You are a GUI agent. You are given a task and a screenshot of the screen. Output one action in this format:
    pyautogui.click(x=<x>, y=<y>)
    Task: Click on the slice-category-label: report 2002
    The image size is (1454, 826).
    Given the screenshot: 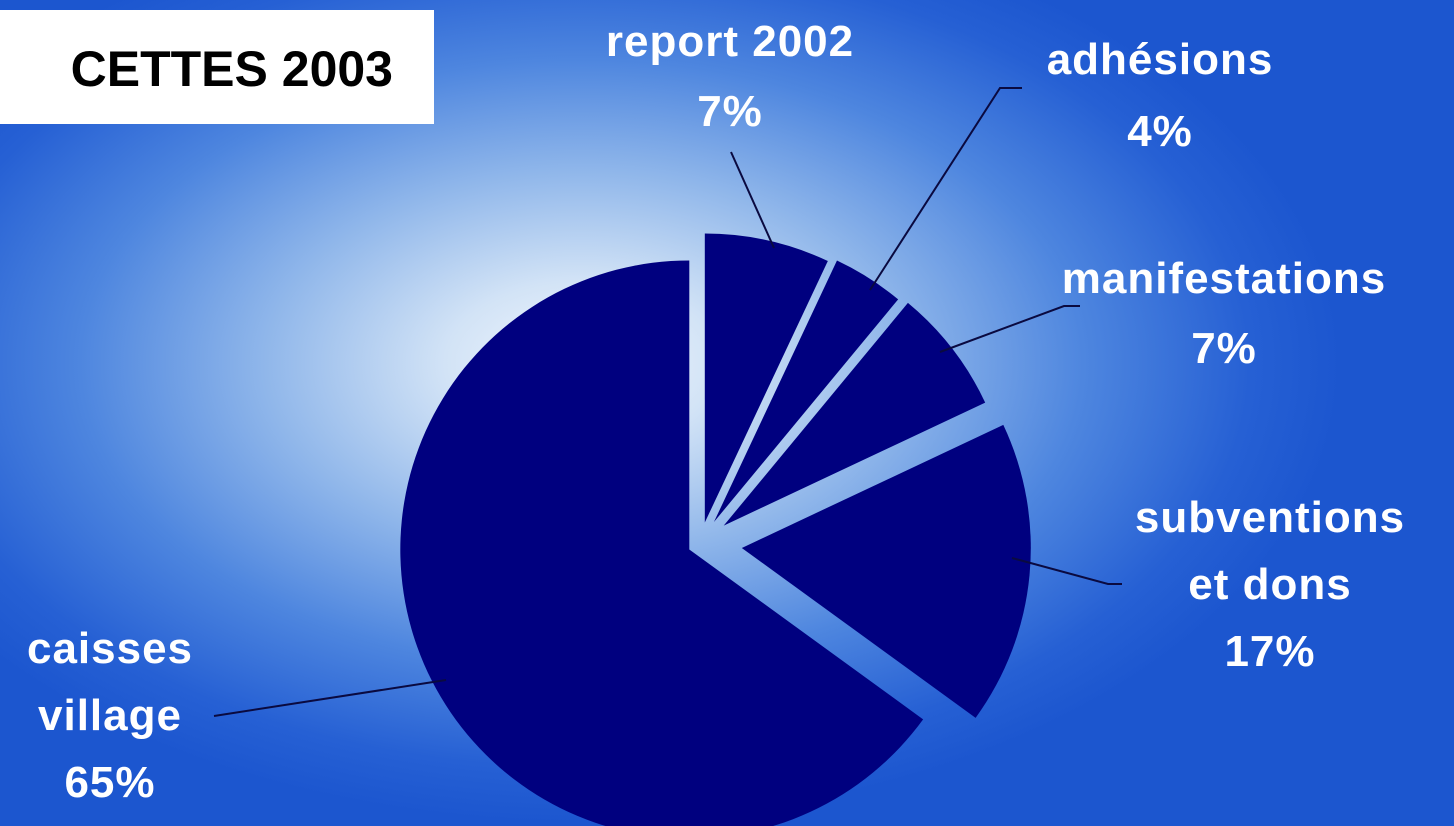 What is the action you would take?
    pyautogui.click(x=730, y=41)
    